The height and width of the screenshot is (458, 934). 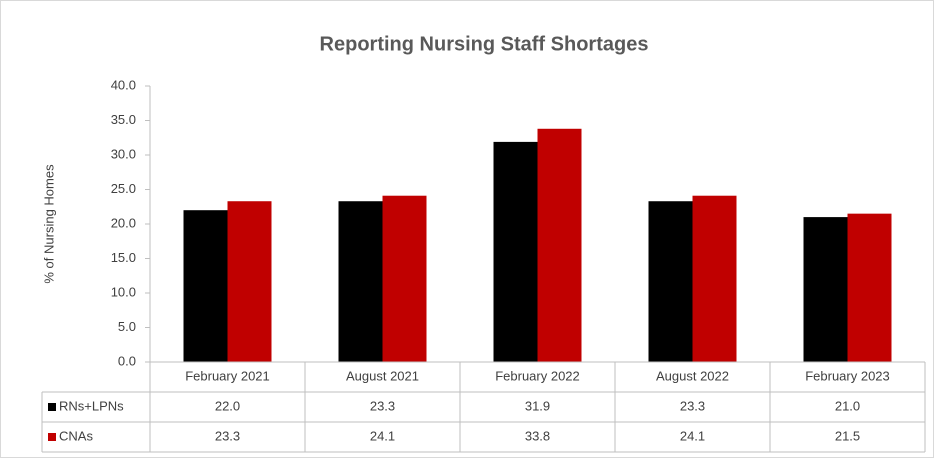 What do you see at coordinates (382, 375) in the screenshot?
I see `x-tick-label: August 2021` at bounding box center [382, 375].